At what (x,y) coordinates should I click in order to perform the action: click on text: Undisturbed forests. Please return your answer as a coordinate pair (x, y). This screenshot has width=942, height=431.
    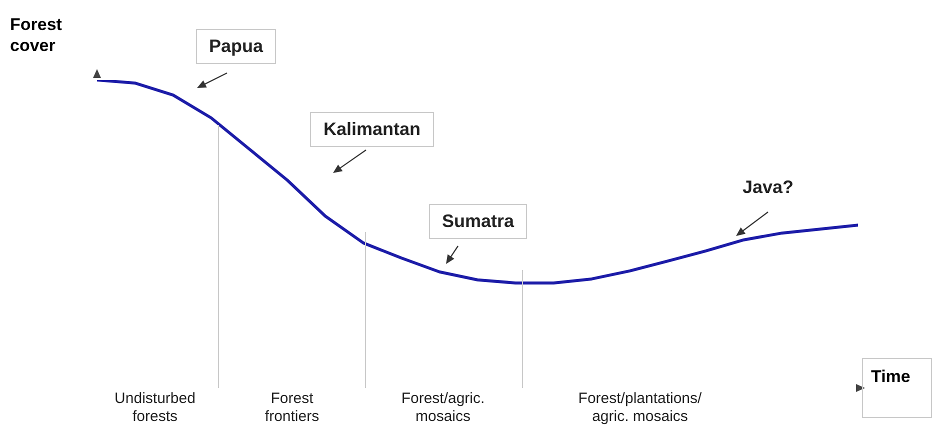
    Looking at the image, I should click on (155, 408).